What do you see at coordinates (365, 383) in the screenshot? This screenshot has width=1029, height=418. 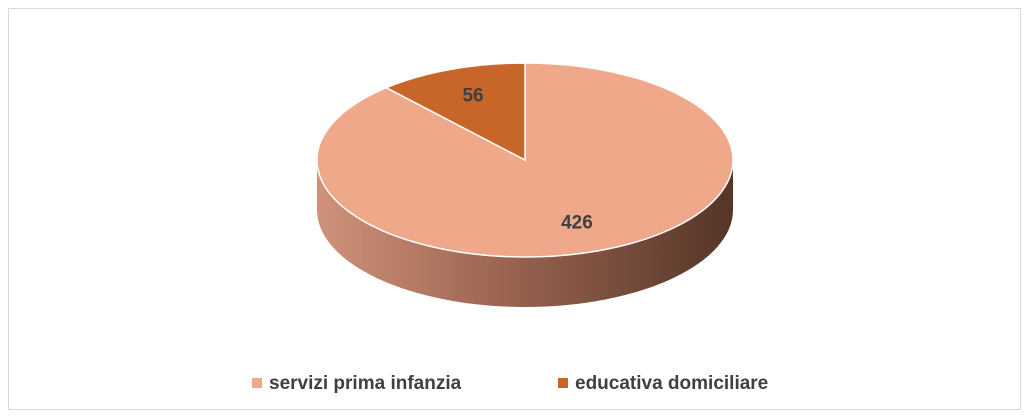 I see `legend-label: servizi prima infanzia` at bounding box center [365, 383].